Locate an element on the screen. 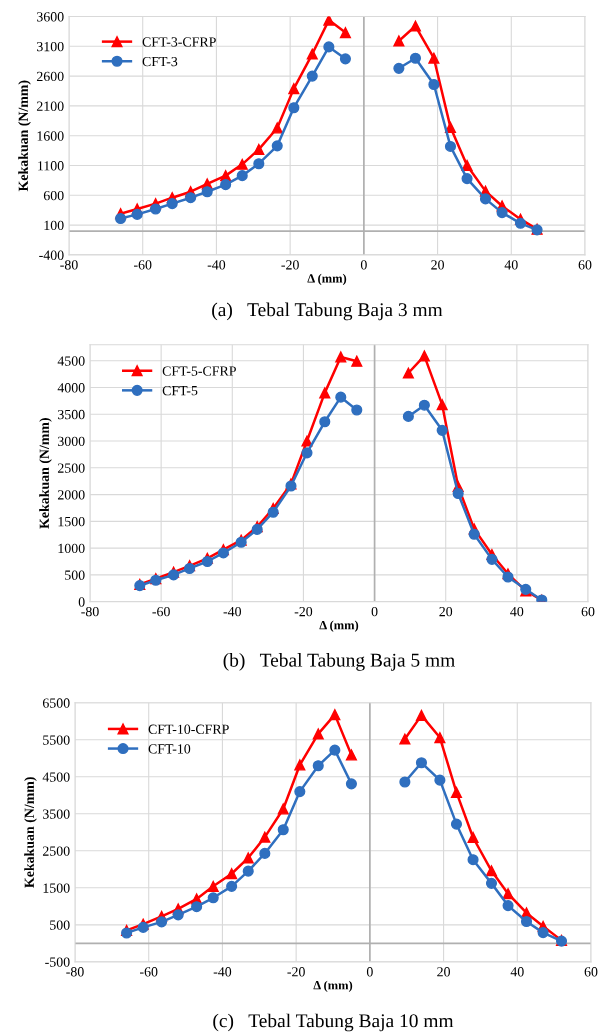  legend-label: CFT-10-CFRP is located at coordinates (188, 729).